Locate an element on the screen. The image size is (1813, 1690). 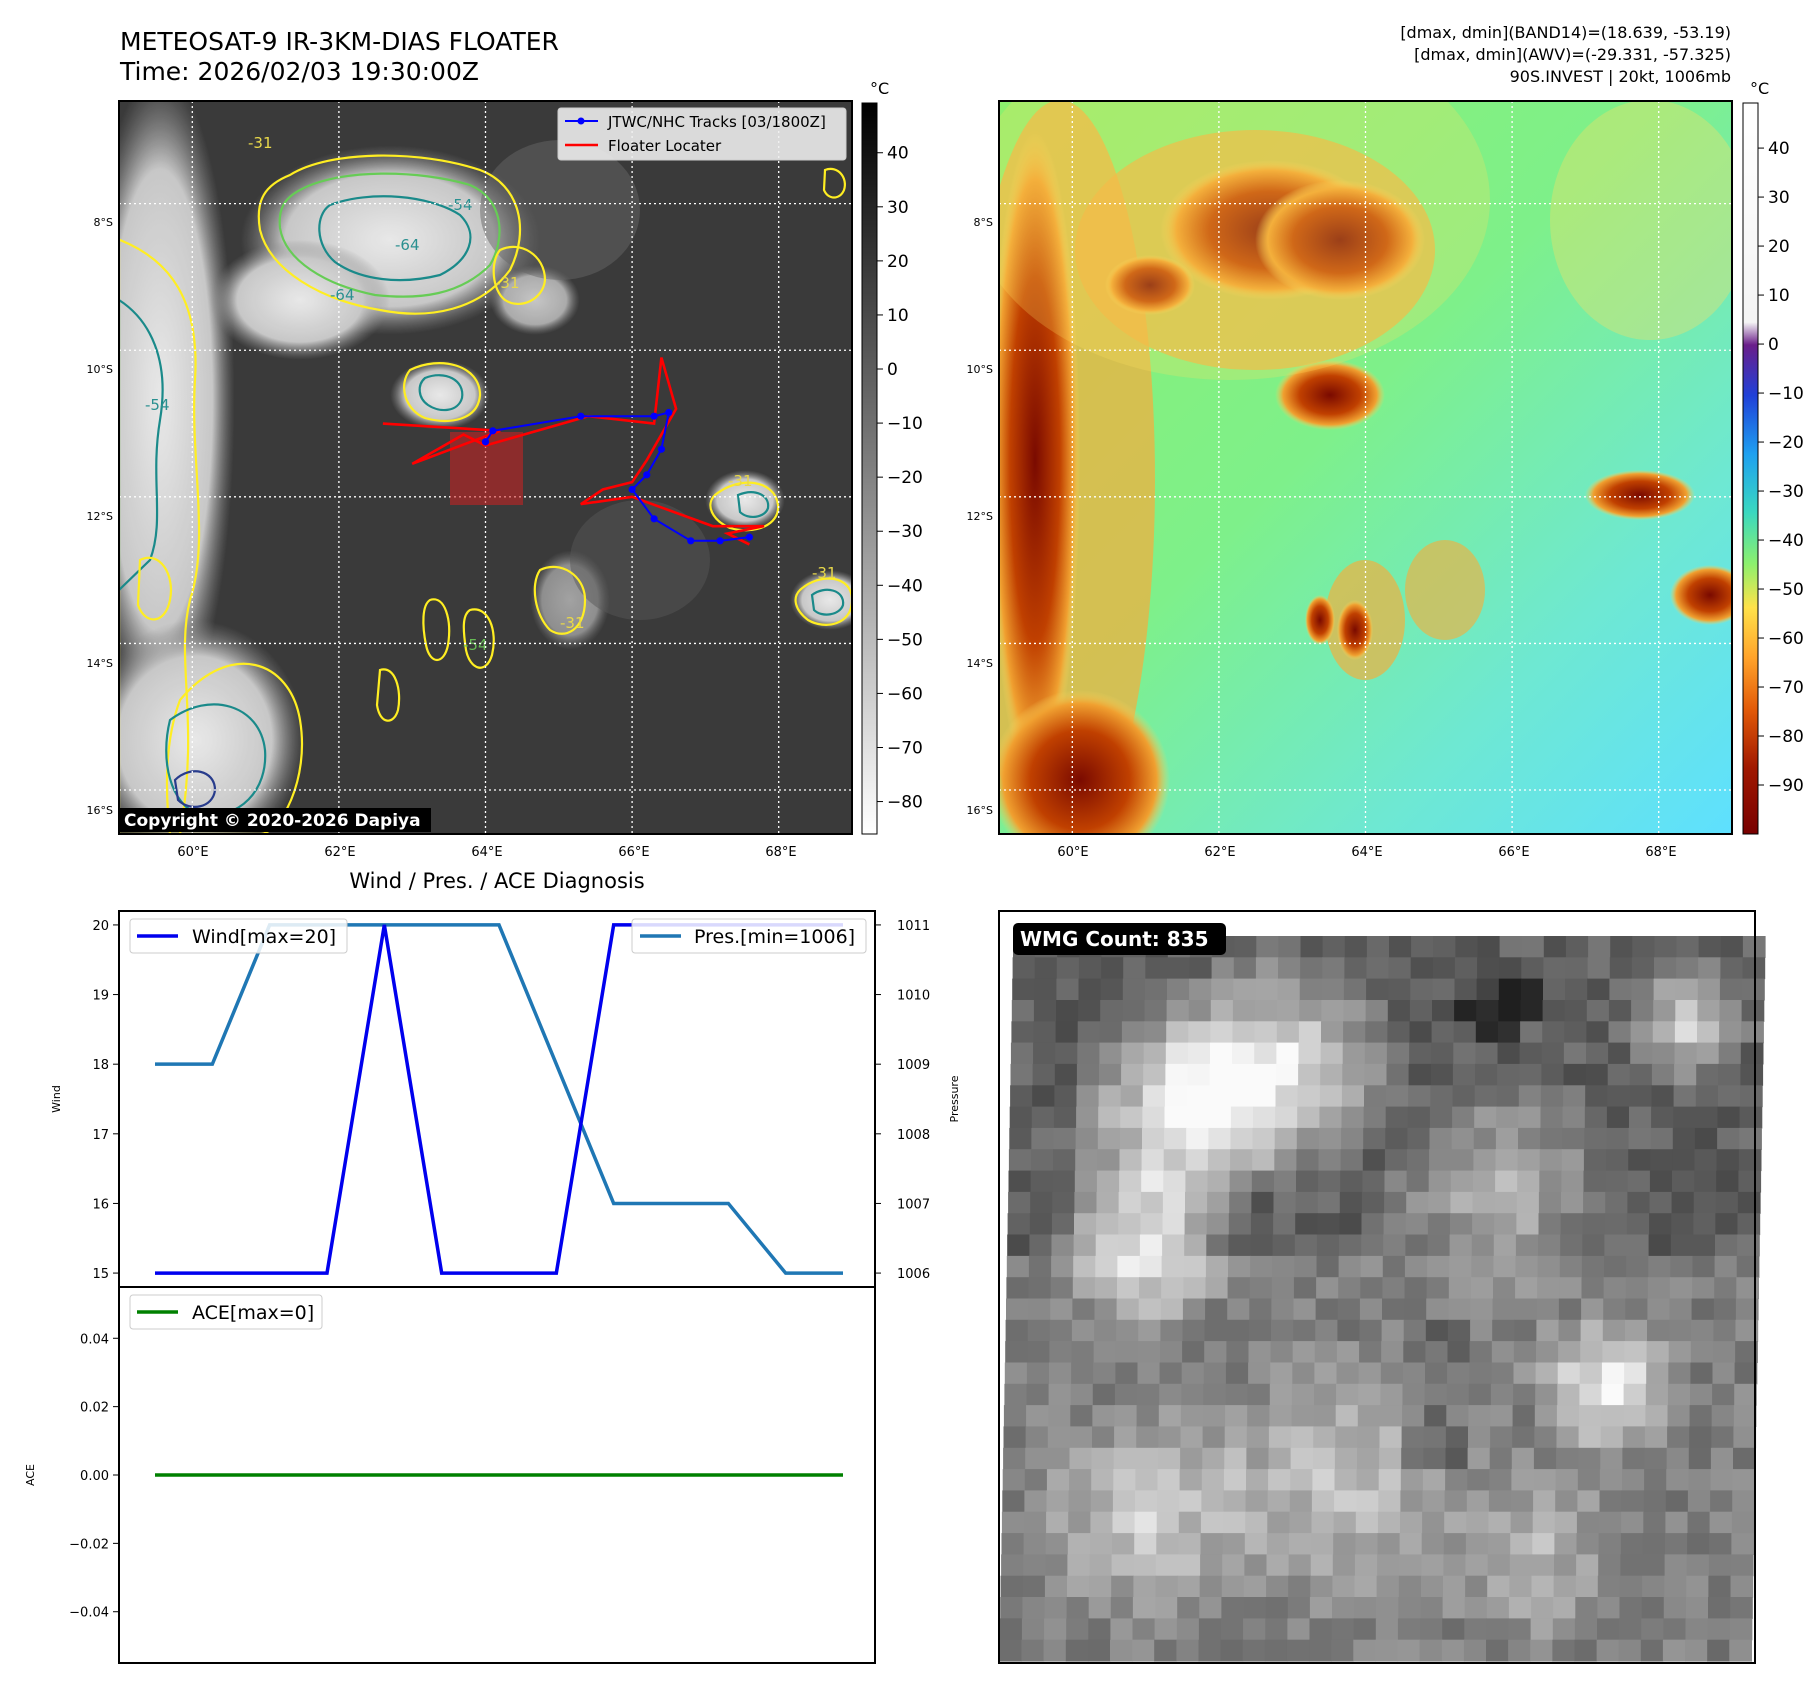
wind-pressure-frame is located at coordinates (497, 1099).